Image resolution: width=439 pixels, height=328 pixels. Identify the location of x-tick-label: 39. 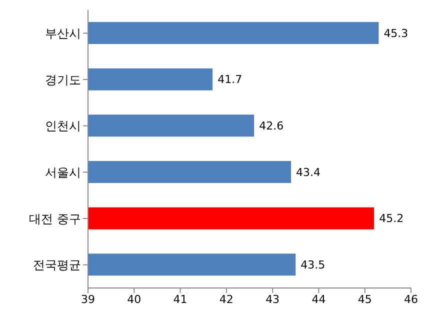
(88, 299).